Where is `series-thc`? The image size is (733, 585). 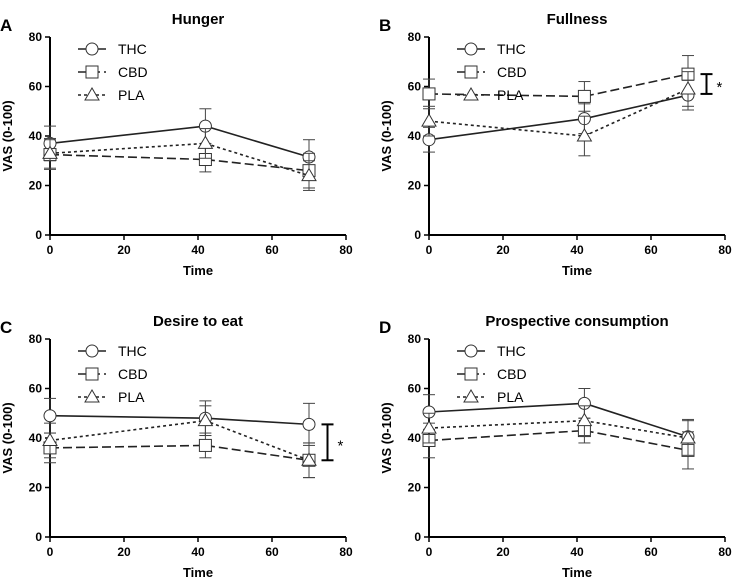
series-thc is located at coordinates (179, 141).